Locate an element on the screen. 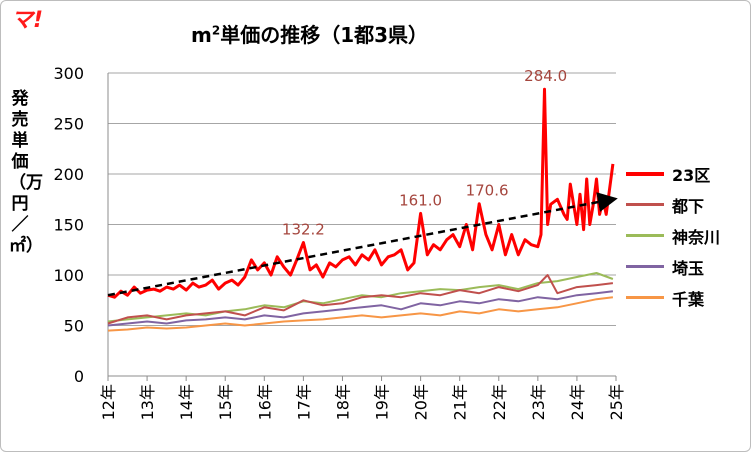 Image resolution: width=751 pixels, height=452 pixels. x-tick-label: 19年 is located at coordinates (382, 402).